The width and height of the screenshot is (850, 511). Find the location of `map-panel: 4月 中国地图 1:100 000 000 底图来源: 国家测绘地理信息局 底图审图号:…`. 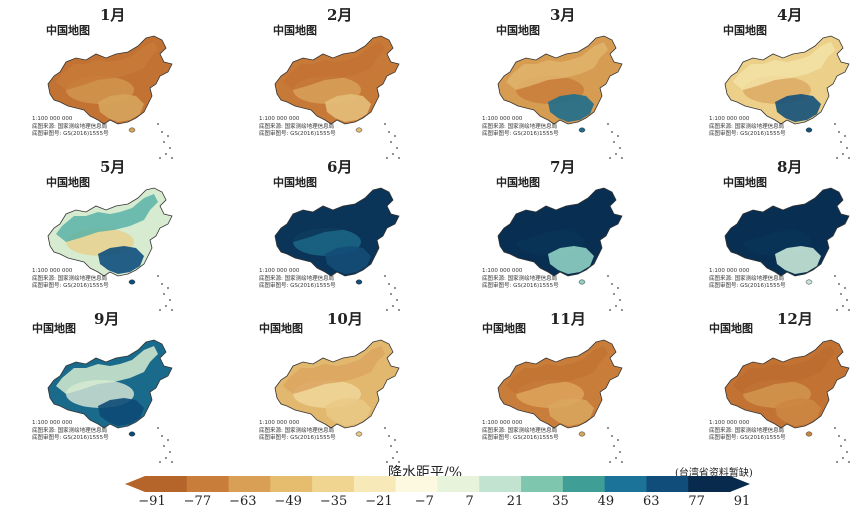

map-panel: 4月 中国地图 1:100 000 000 底图来源: 国家测绘地理信息局 底图审图号:… is located at coordinates (777, 81).